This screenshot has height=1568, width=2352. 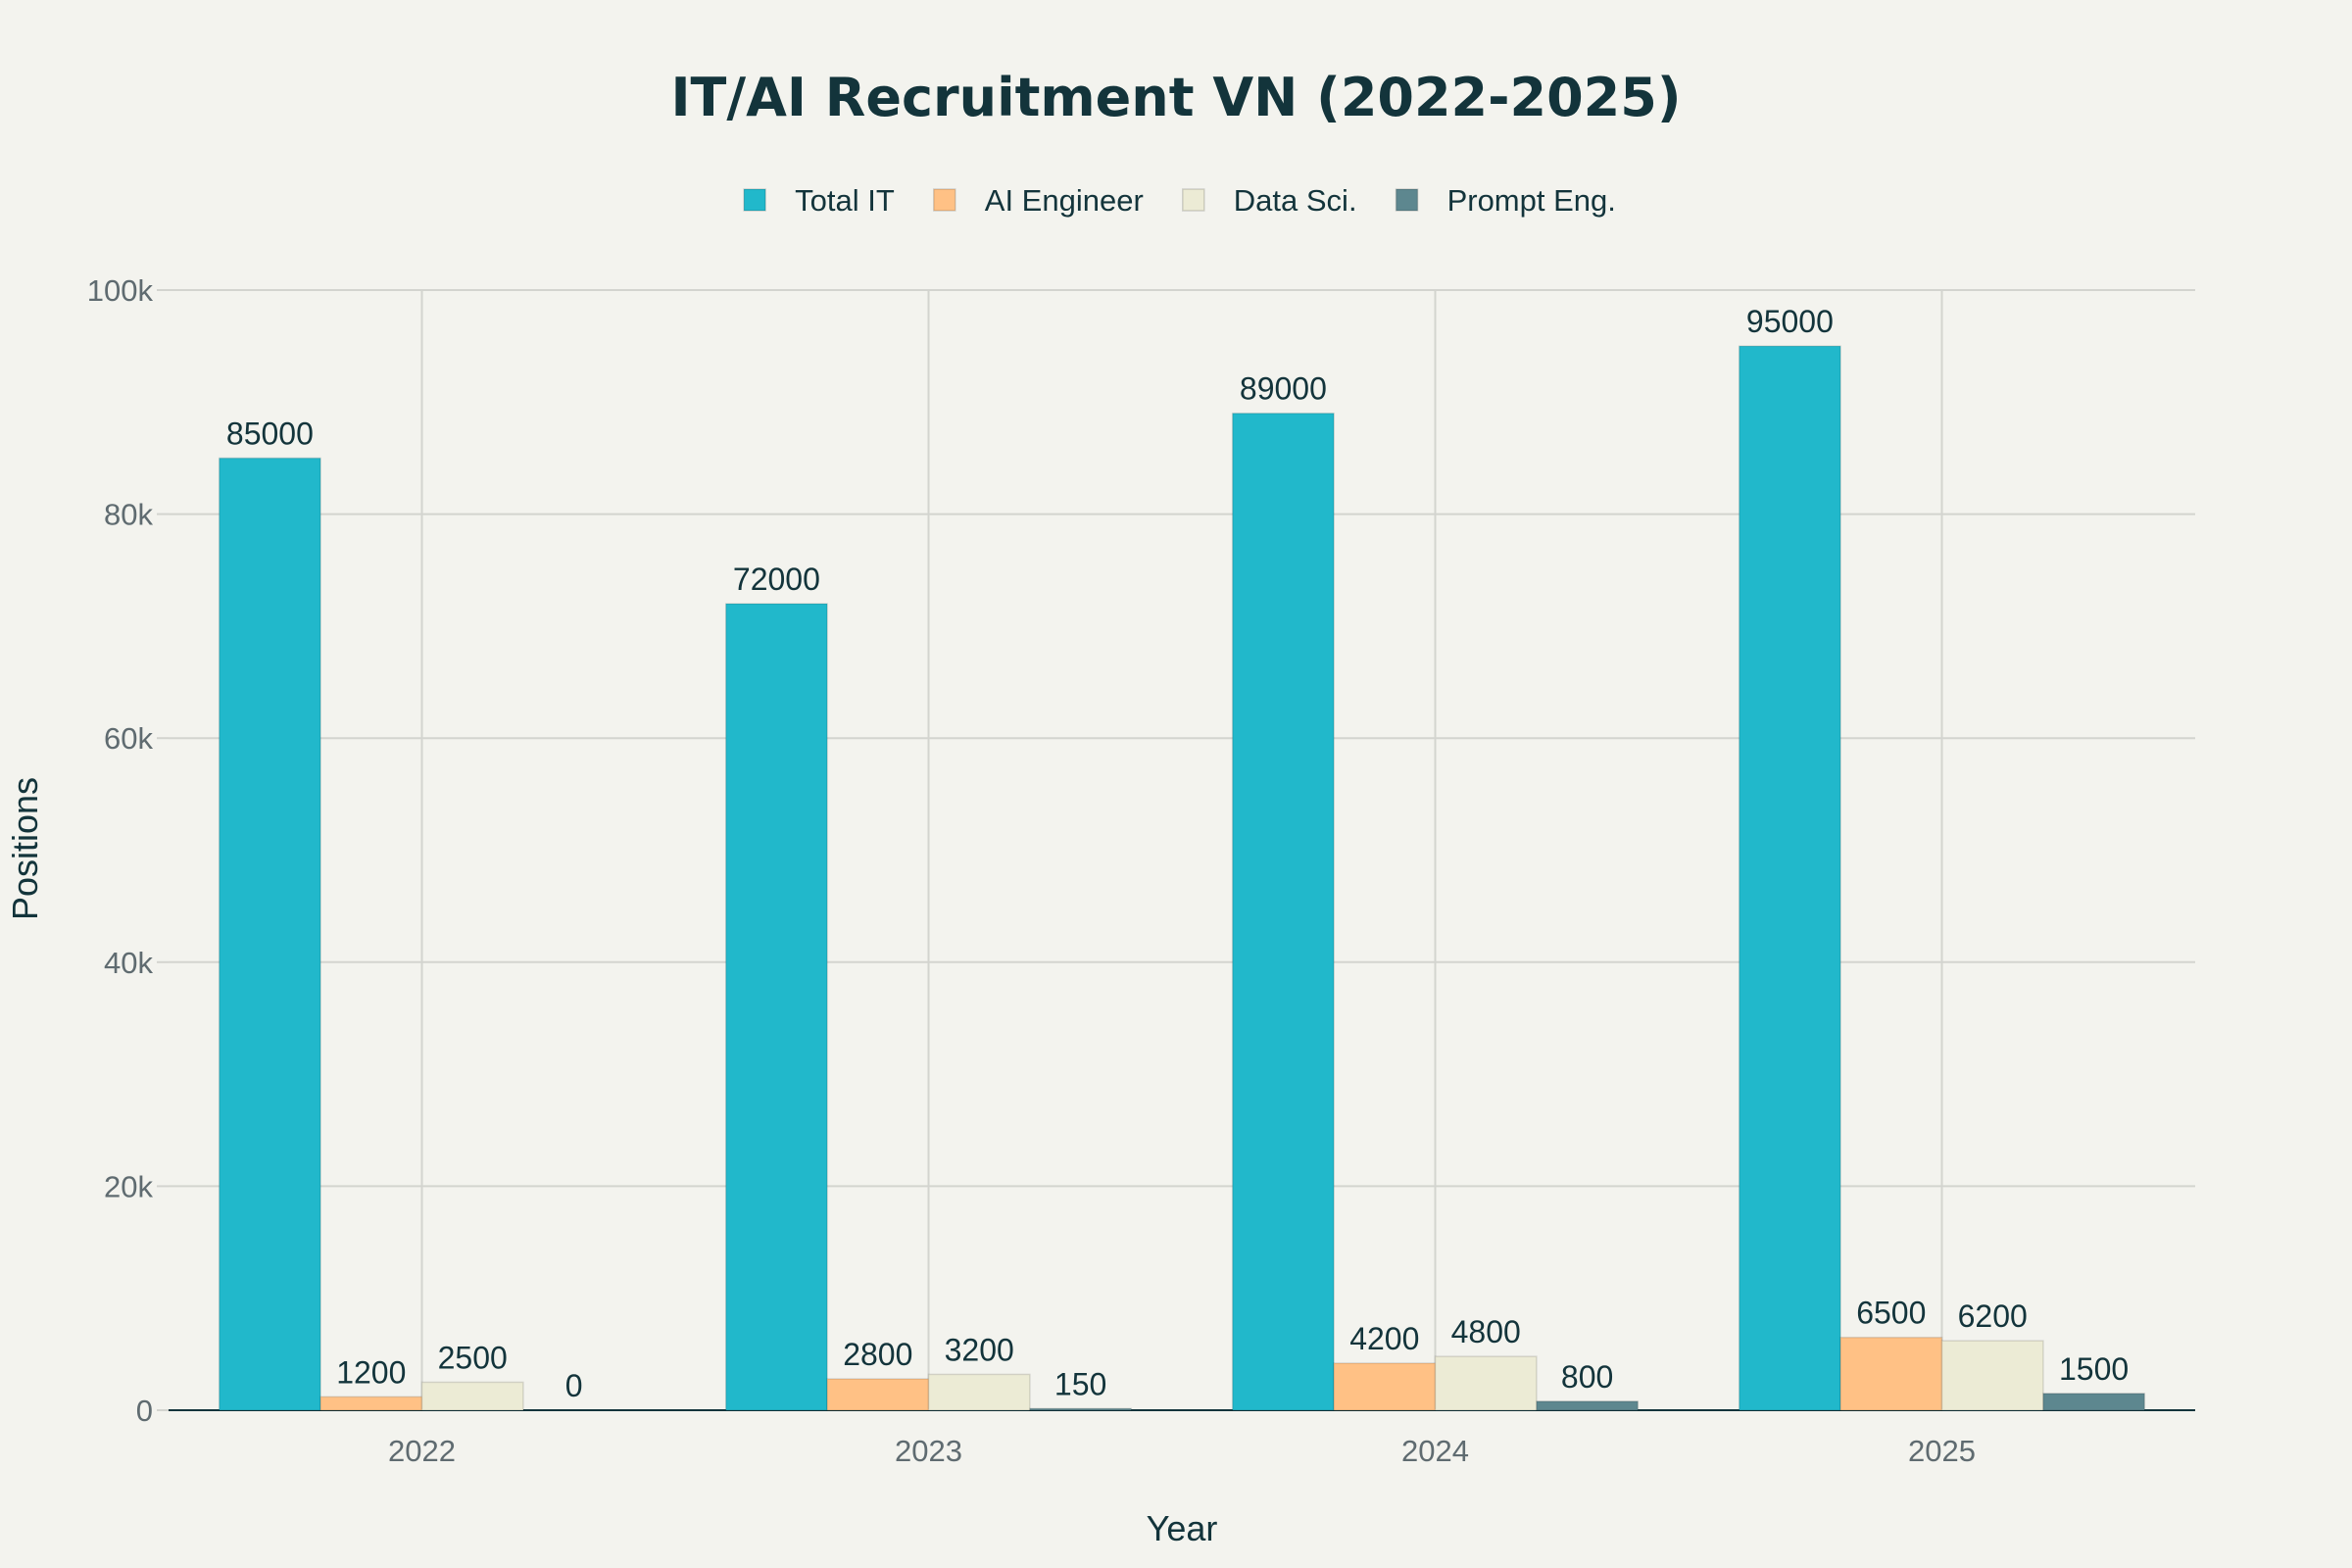 What do you see at coordinates (1486, 1331) in the screenshot?
I see `data-label: 4800` at bounding box center [1486, 1331].